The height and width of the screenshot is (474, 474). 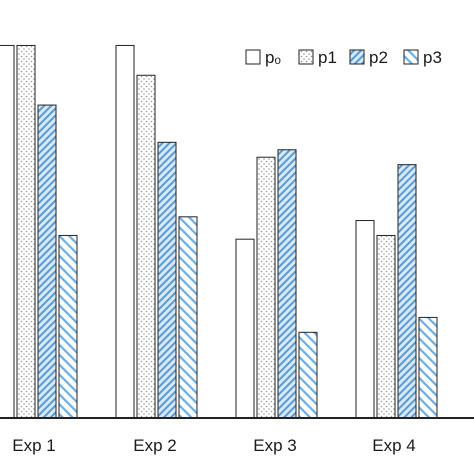 I want to click on x-tick-label: Exp 3, so click(x=274, y=445).